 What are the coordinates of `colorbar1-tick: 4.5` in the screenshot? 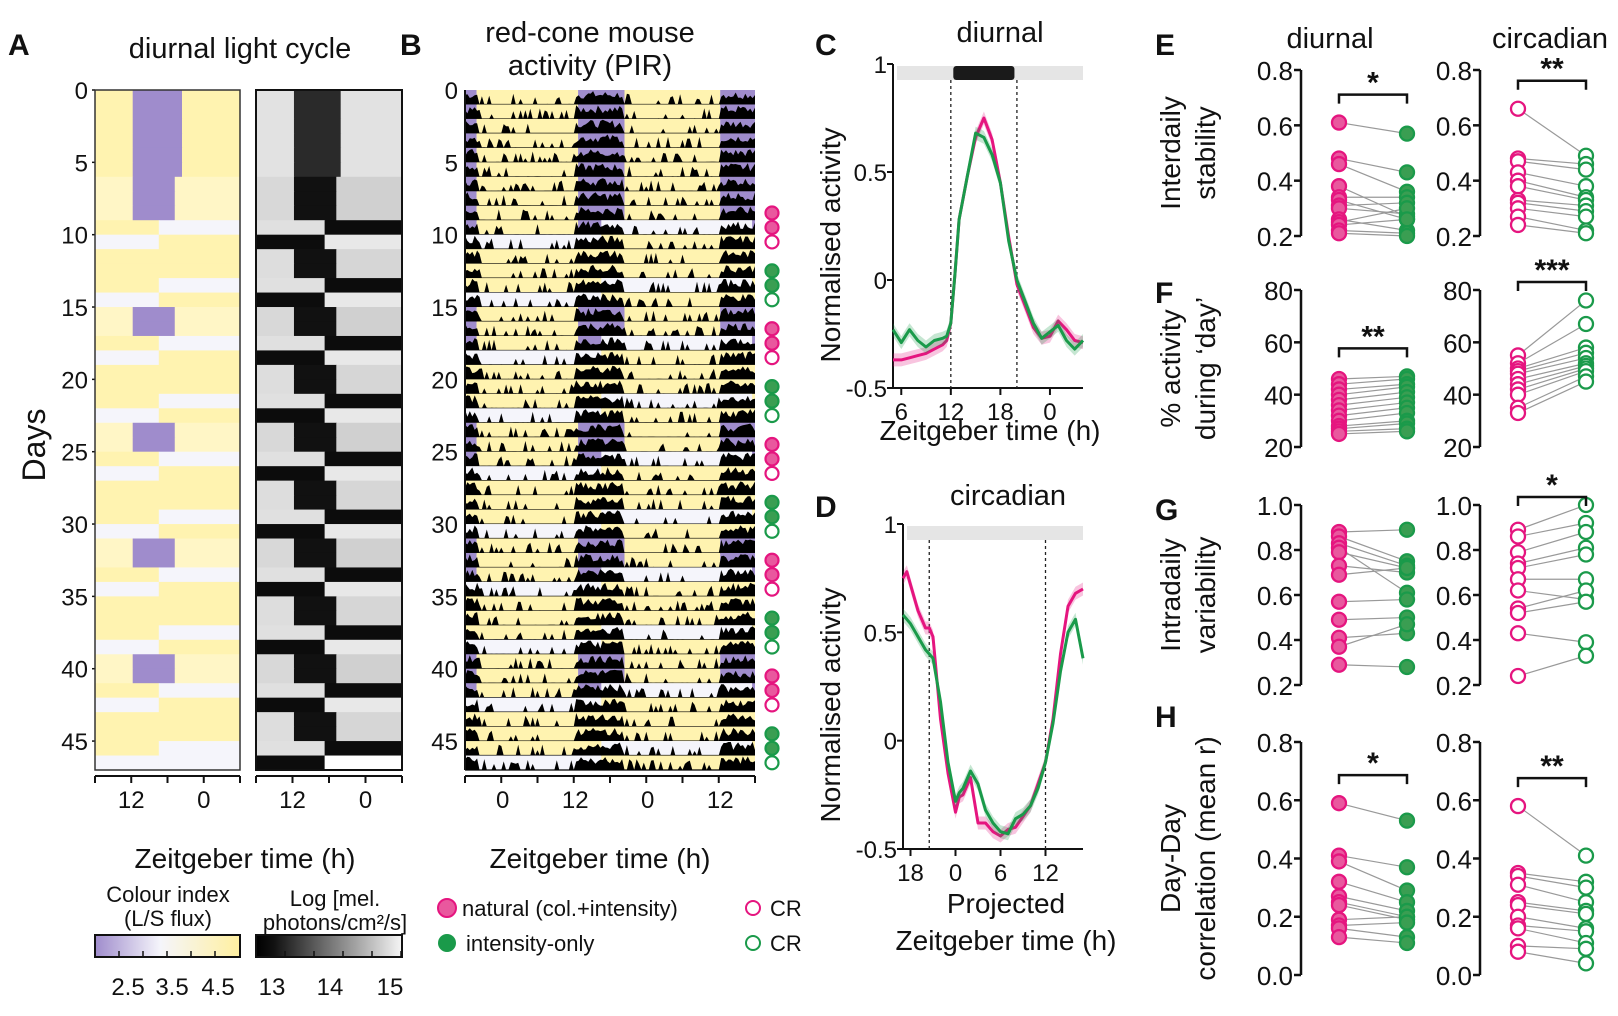 It's located at (217, 987).